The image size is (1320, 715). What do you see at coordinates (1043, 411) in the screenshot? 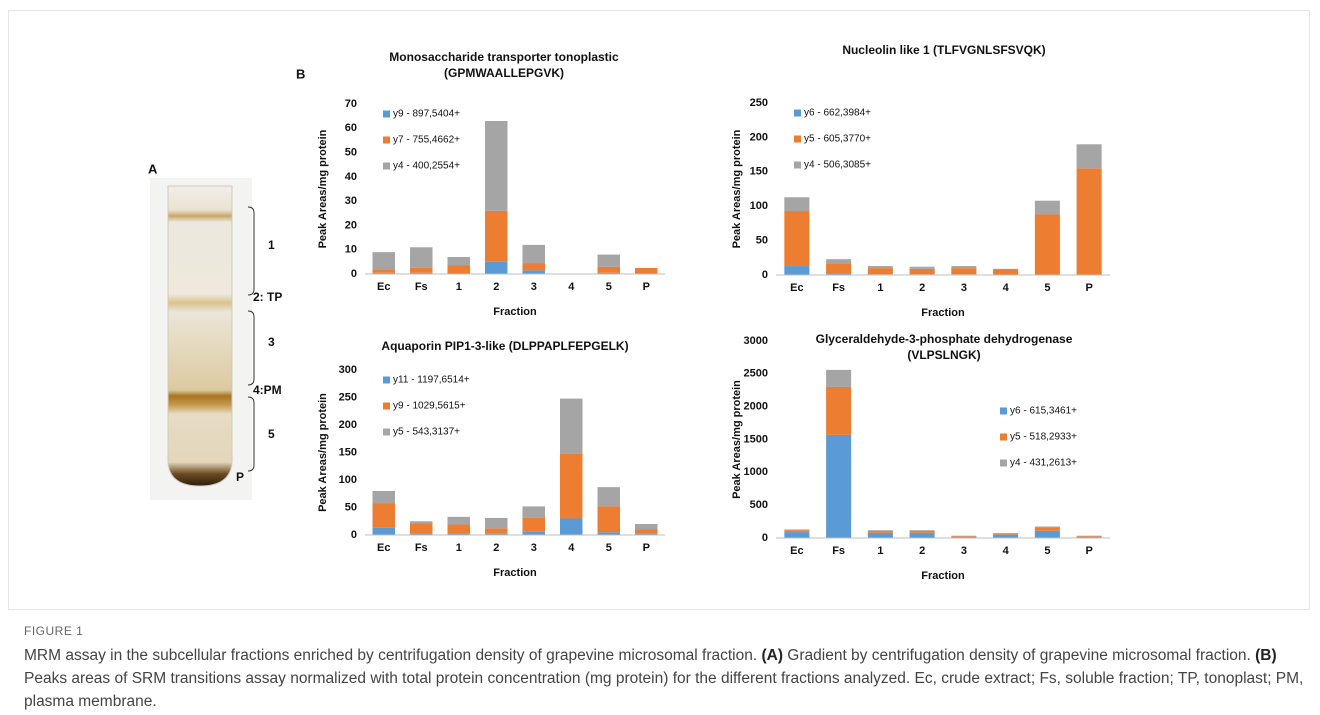
I see `legend-label: y6 - 615,3461+` at bounding box center [1043, 411].